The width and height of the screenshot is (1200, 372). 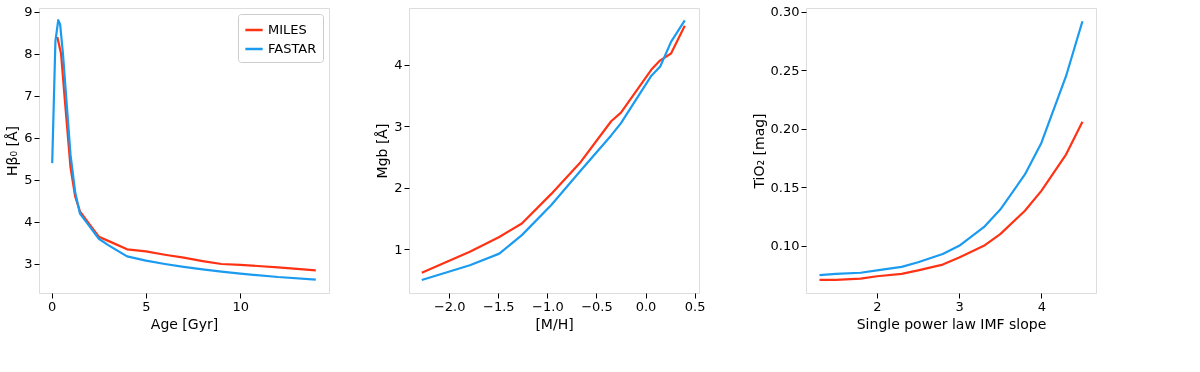 I want to click on legend-label: FASTAR, so click(x=292, y=48).